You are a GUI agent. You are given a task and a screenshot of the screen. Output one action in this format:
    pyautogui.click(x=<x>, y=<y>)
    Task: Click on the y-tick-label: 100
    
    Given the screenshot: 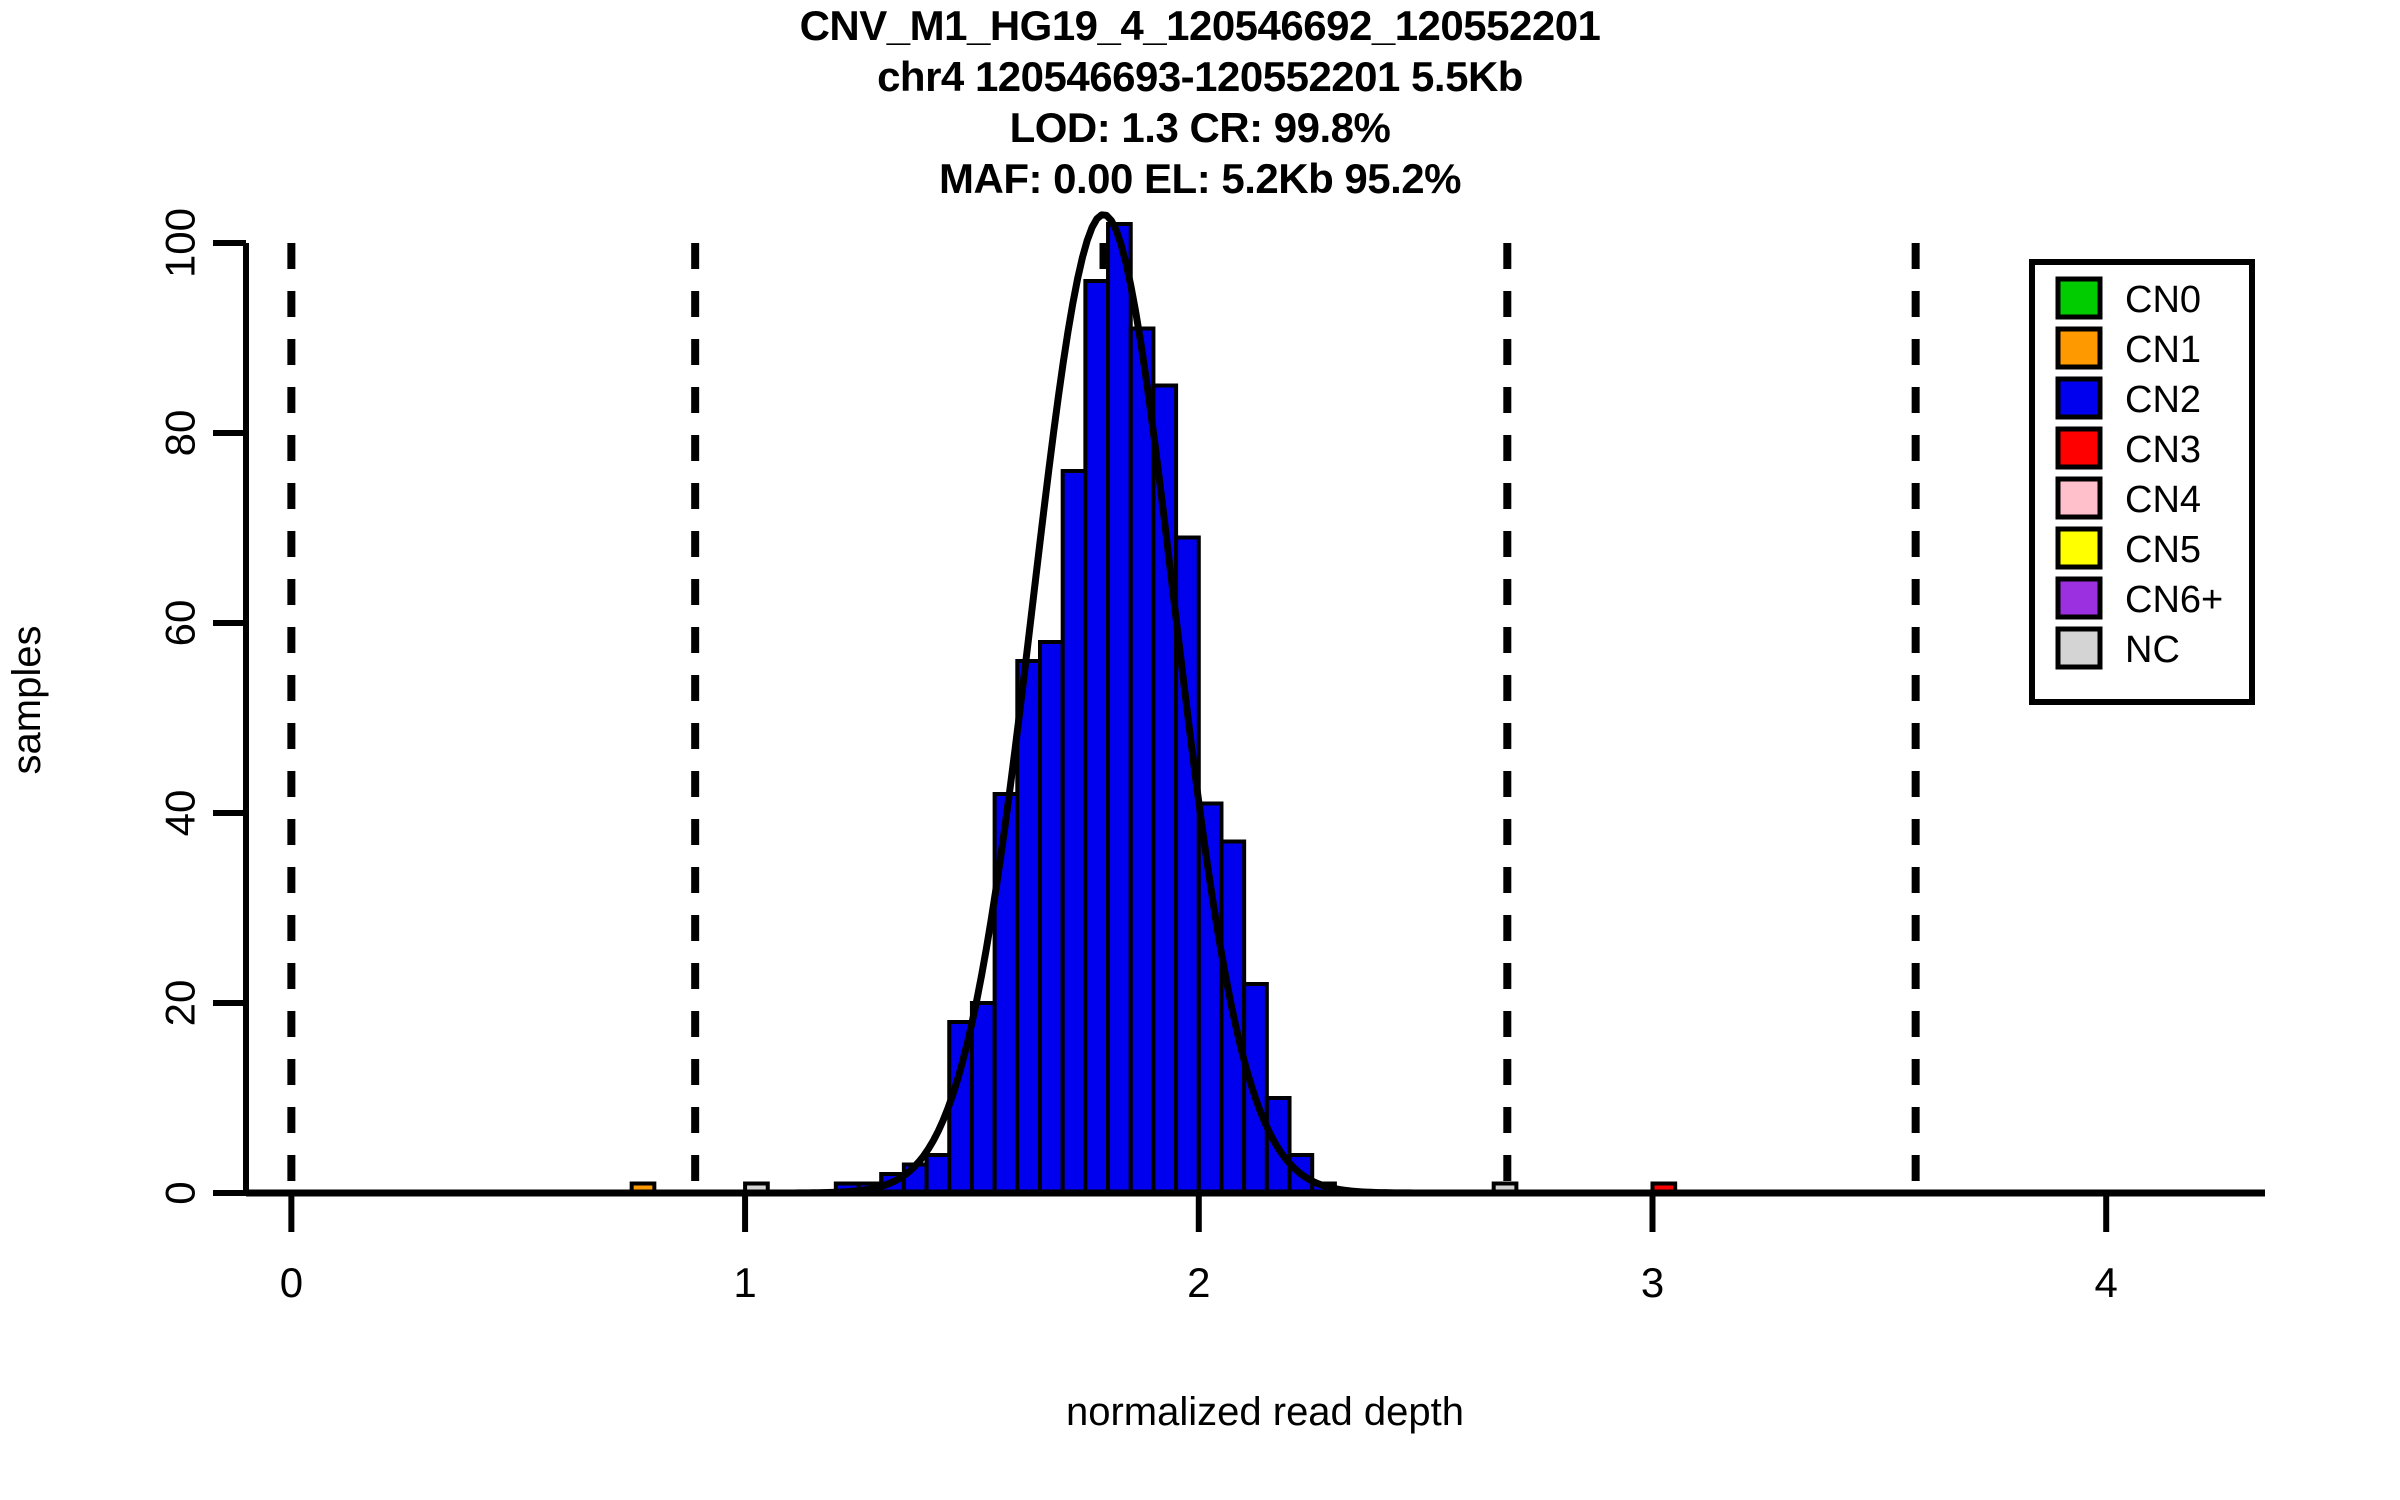 What is the action you would take?
    pyautogui.click(x=180, y=243)
    